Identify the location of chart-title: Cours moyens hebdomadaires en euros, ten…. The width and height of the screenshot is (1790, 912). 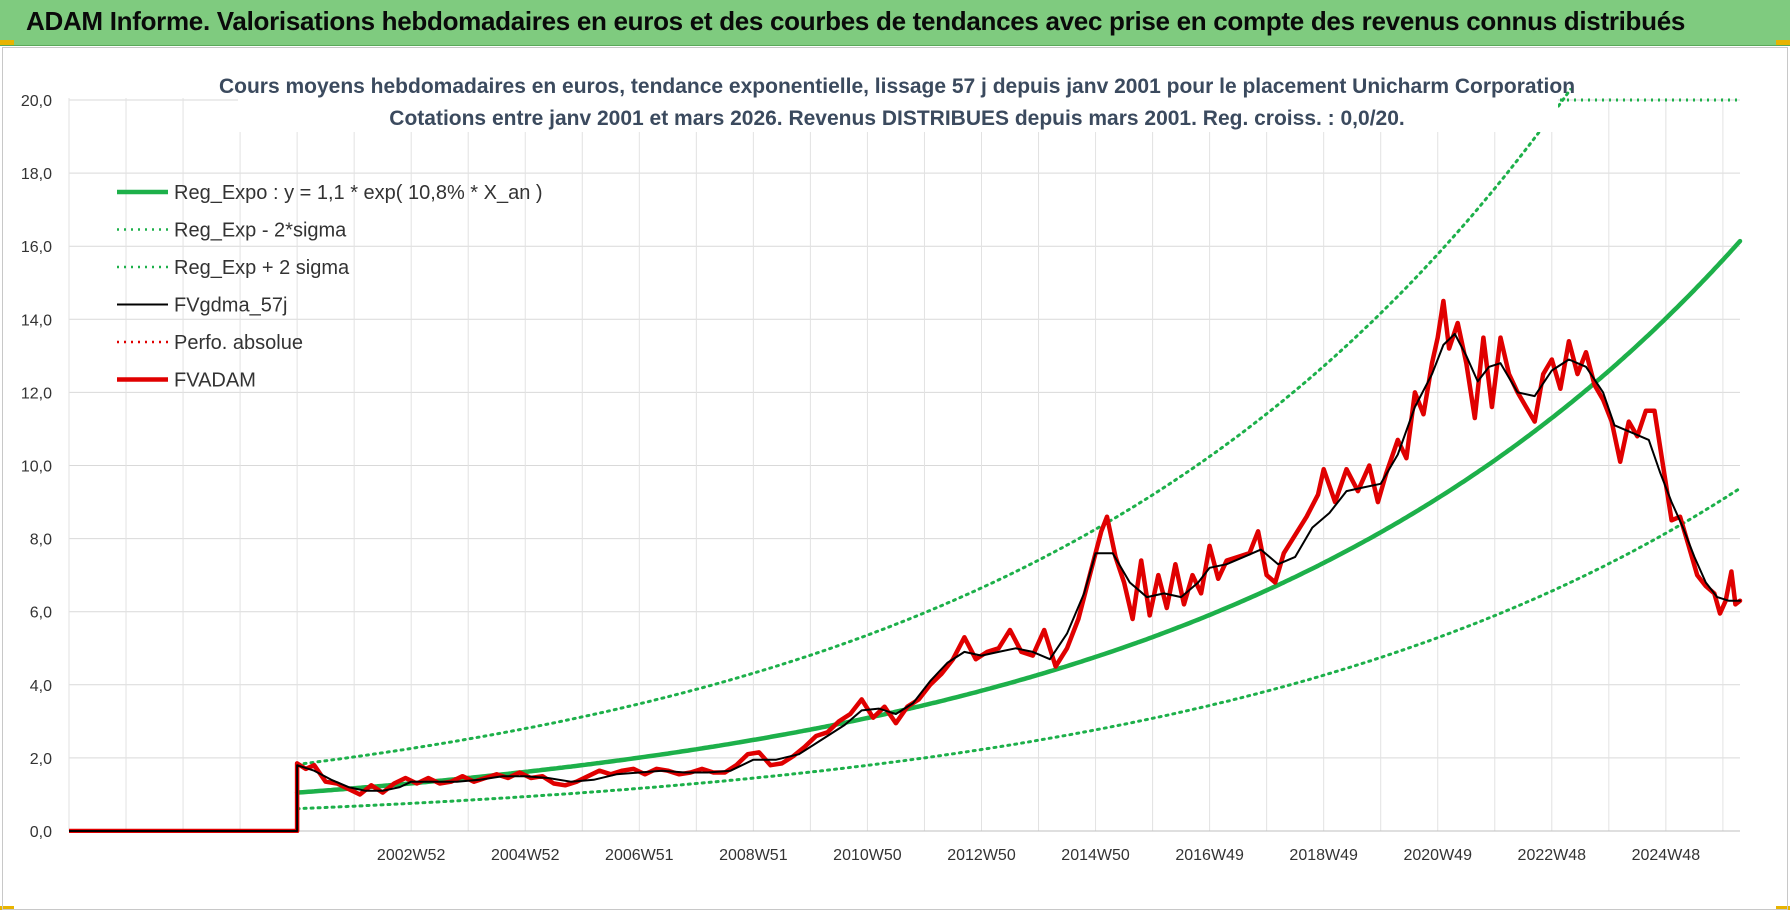
(897, 86).